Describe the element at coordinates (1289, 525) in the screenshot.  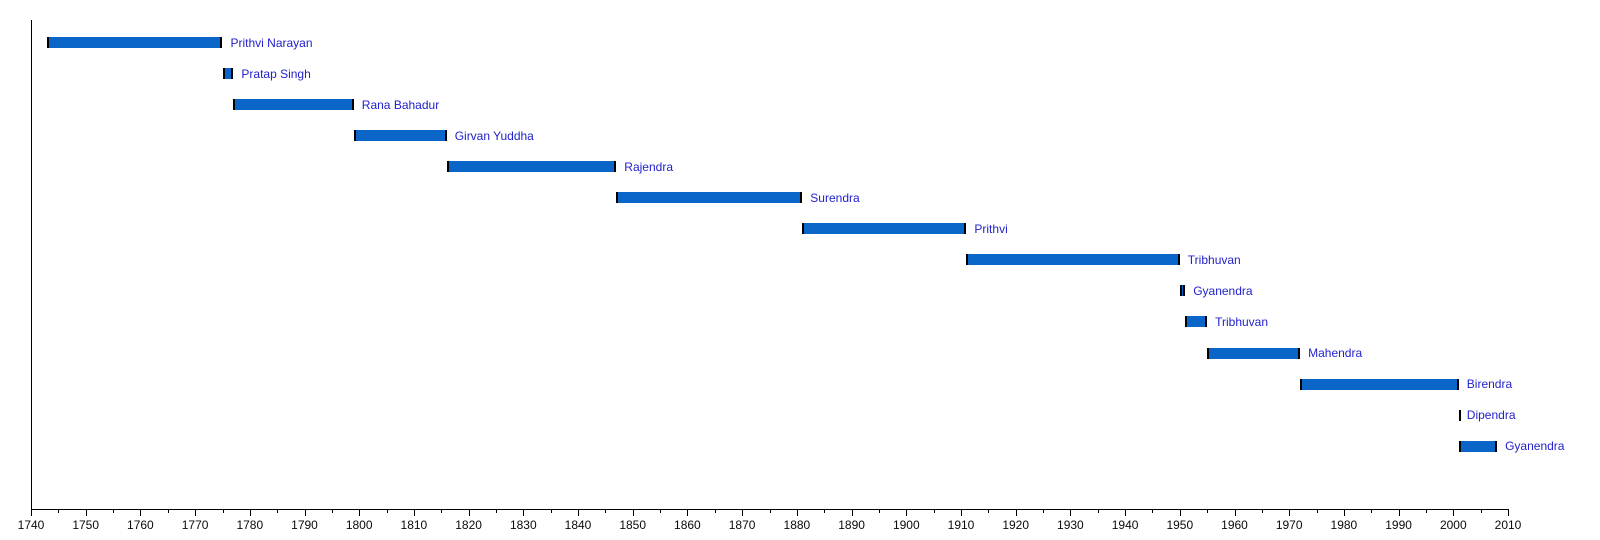
I see `x-tick-label: 1970` at that location.